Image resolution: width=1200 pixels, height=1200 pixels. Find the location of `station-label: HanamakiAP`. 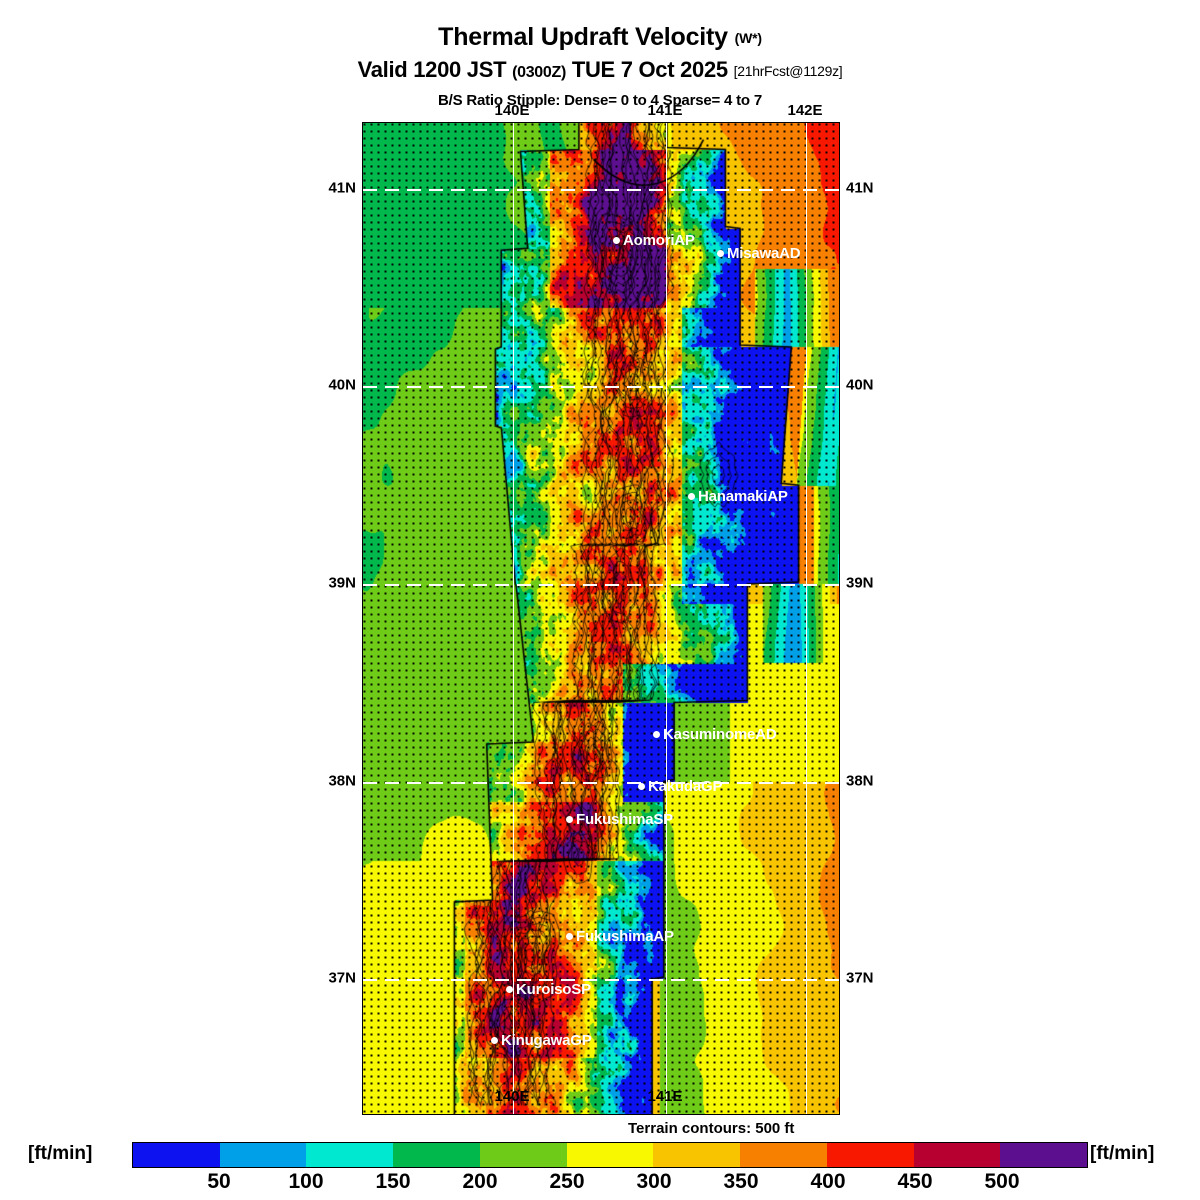

station-label: HanamakiAP is located at coordinates (743, 497).